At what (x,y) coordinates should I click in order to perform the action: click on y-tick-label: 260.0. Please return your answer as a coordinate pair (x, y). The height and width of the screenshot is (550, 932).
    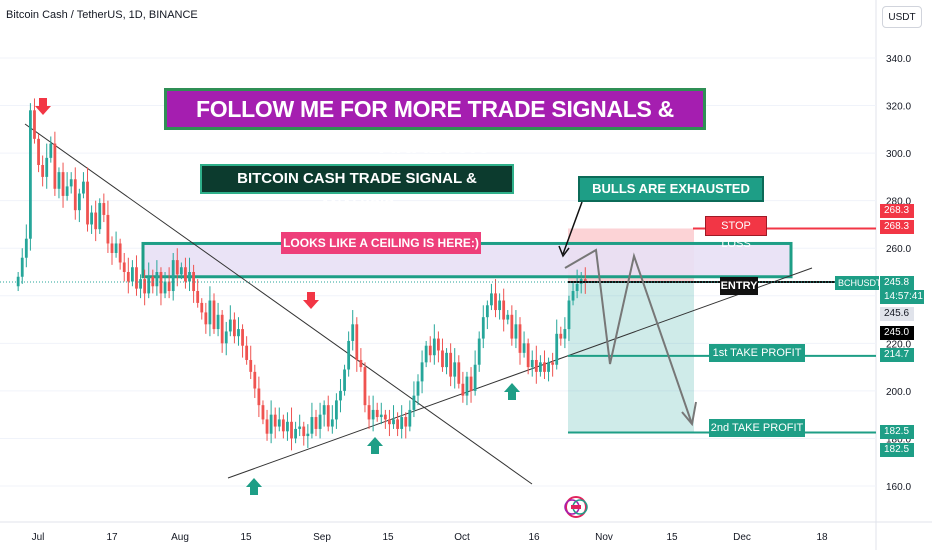
    Looking at the image, I should click on (898, 249).